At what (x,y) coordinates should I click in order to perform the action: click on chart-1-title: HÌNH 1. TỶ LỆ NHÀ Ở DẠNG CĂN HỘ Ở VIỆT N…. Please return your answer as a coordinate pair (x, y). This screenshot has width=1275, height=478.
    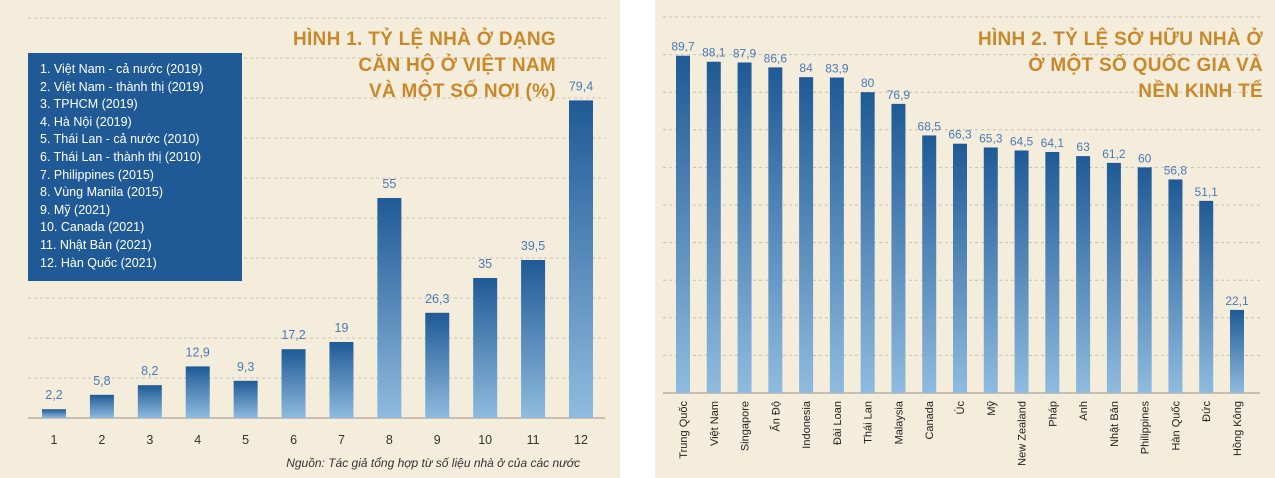
    Looking at the image, I should click on (424, 66).